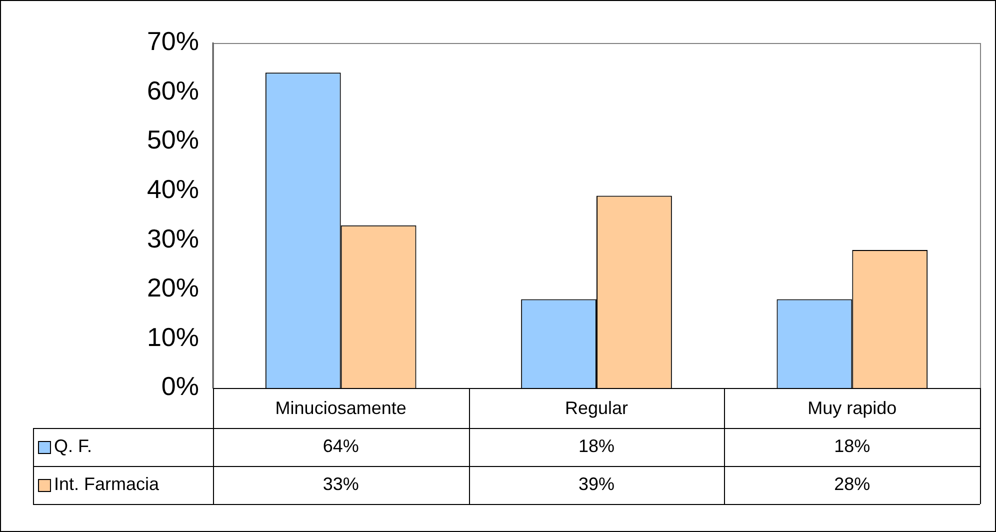 The width and height of the screenshot is (996, 532). Describe the element at coordinates (180, 386) in the screenshot. I see `y-tick-label: 0%` at that location.